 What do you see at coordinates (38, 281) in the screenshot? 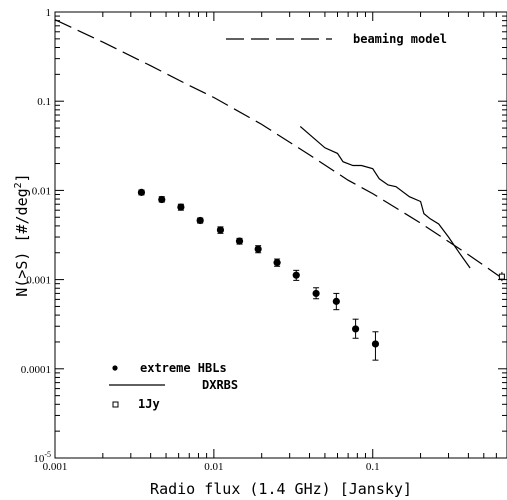
I see `y-tick-label: 0.001` at bounding box center [38, 281].